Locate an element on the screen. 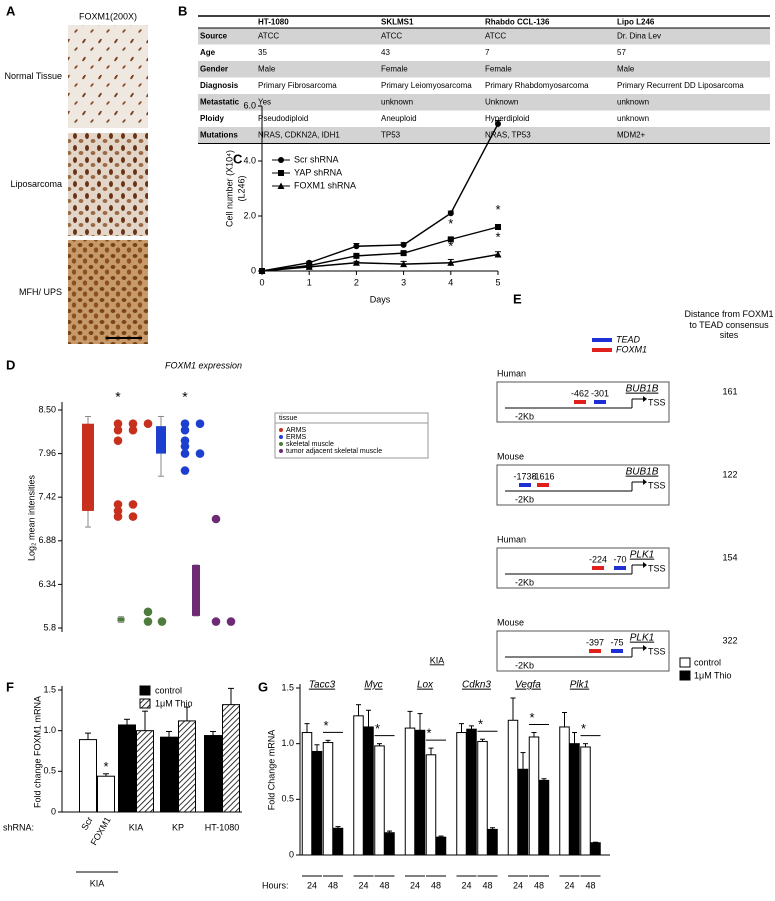 Image resolution: width=775 pixels, height=901 pixels. gene-label: Plk1 is located at coordinates (579, 685).